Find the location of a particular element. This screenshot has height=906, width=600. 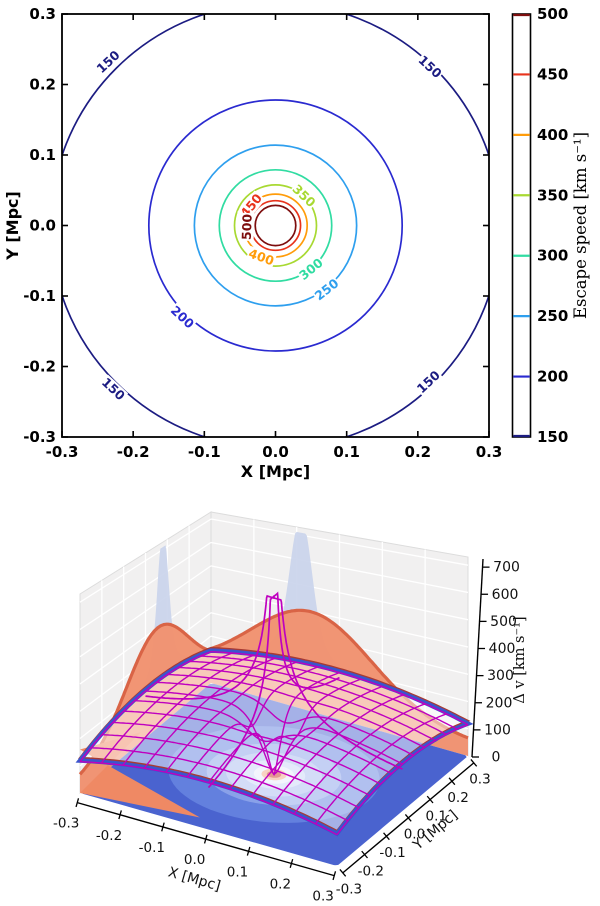

colorbar-tick-label: 450 is located at coordinates (552, 74).